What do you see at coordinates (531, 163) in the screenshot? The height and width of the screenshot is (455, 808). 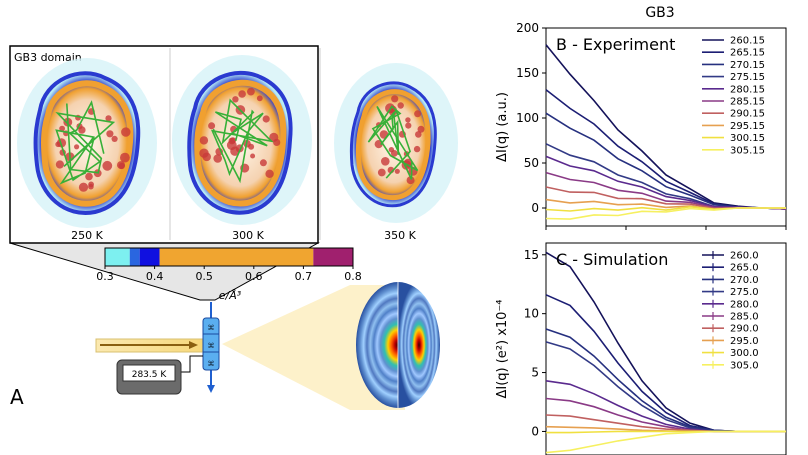 I see `y-tick-label: 50` at bounding box center [531, 163].